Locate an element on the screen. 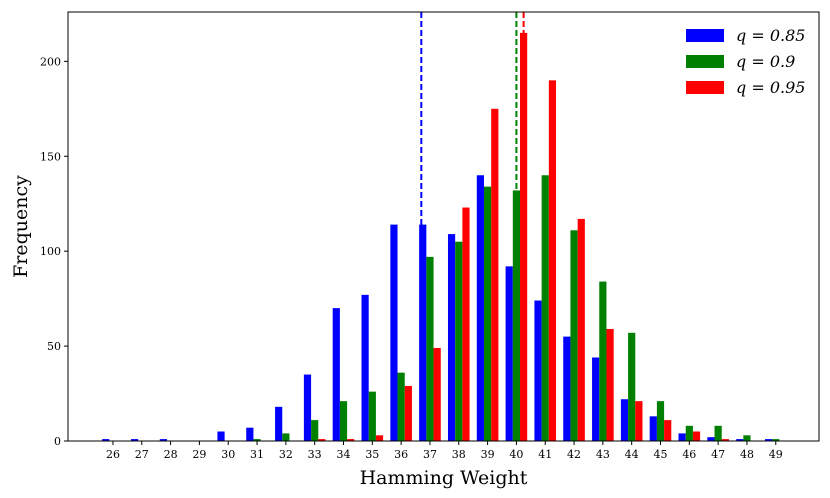  x-tick-label: 48 is located at coordinates (747, 454).